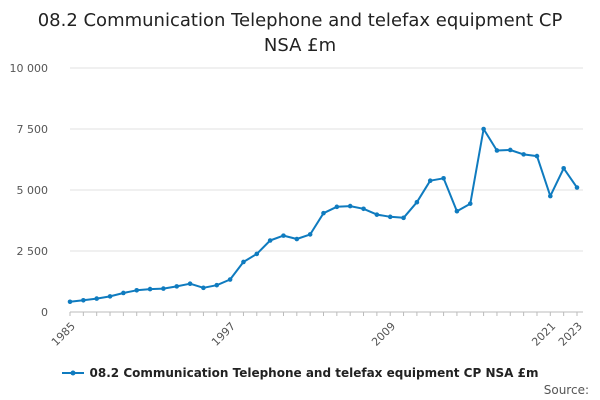  Describe the element at coordinates (543, 334) in the screenshot. I see `x-tick-label: 2021` at that location.